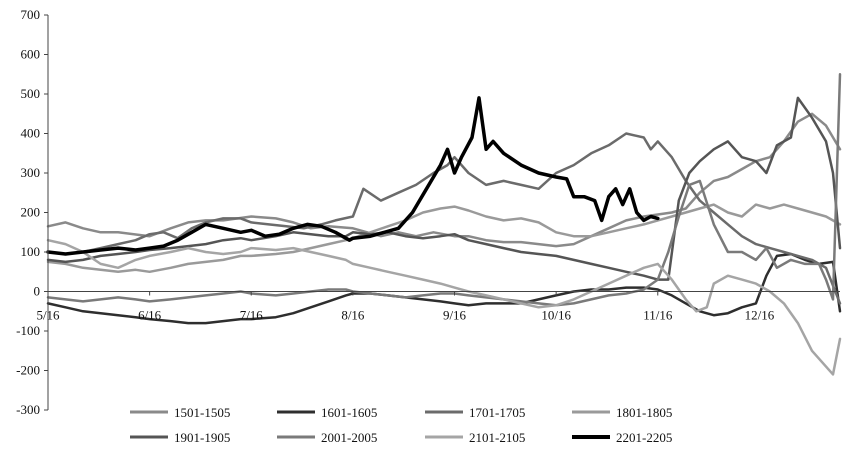  Describe the element at coordinates (31, 172) in the screenshot. I see `y-tick-label: 300` at that location.